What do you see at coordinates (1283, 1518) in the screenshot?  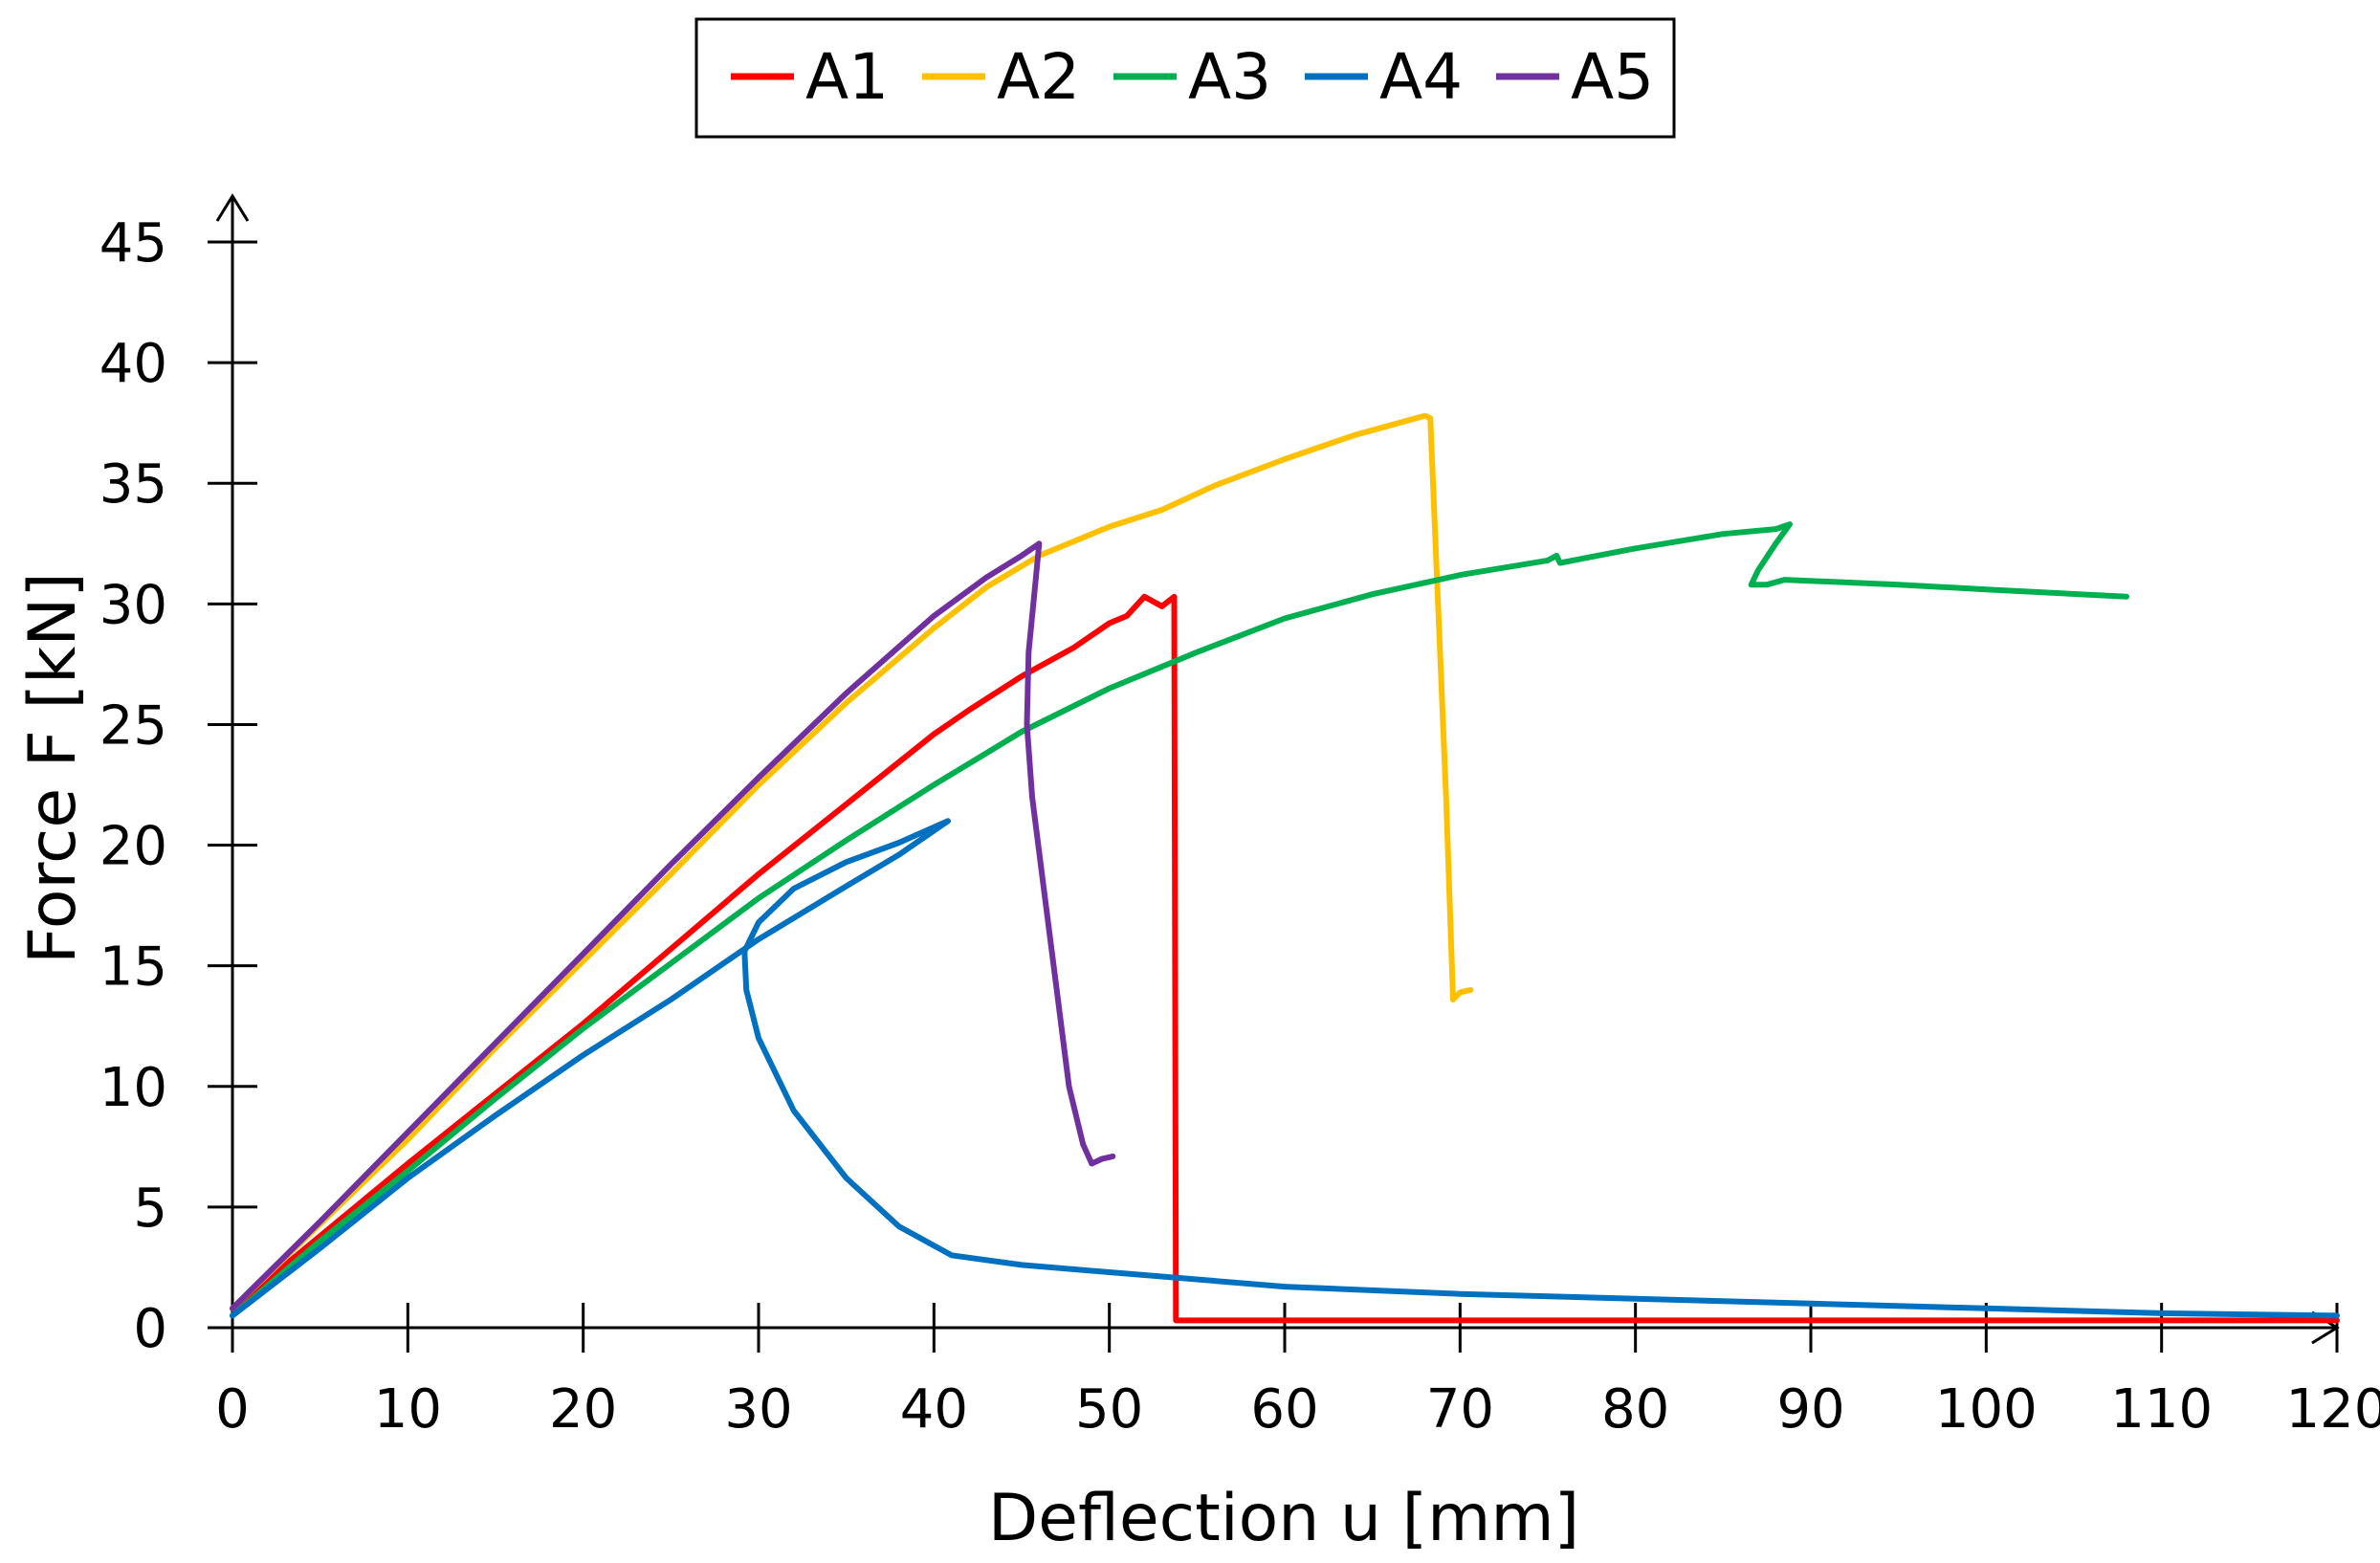 I see `x-axis-title: Deflection u [mm]` at bounding box center [1283, 1518].